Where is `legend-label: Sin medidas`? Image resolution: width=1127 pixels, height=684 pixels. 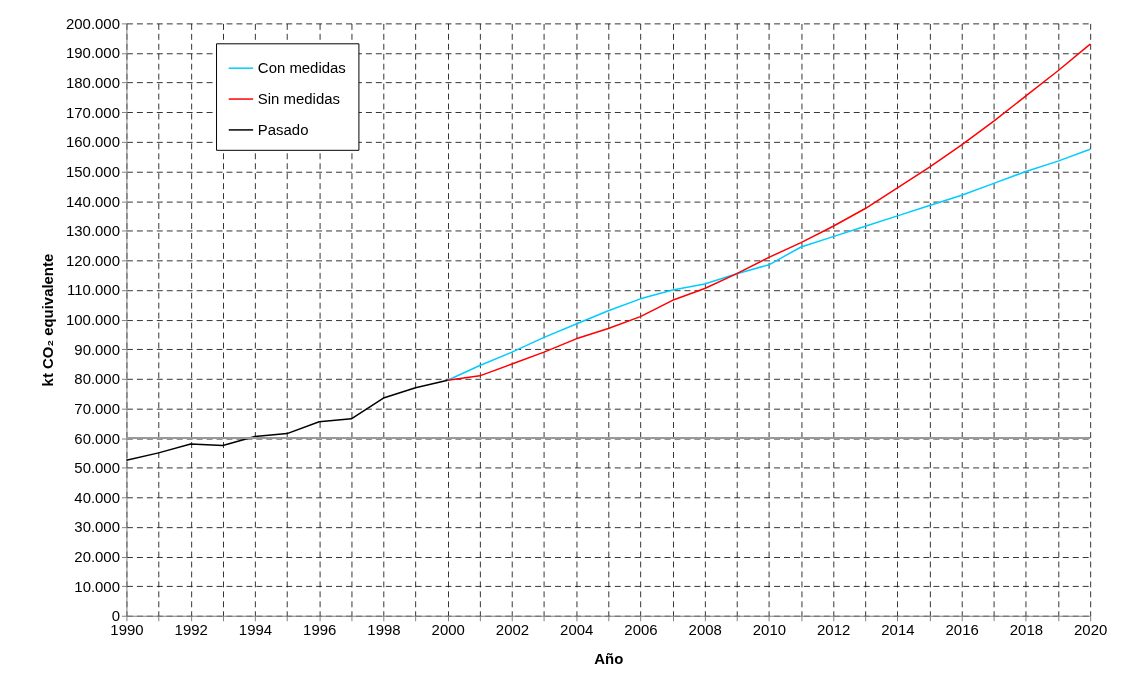
legend-label: Sin medidas is located at coordinates (298, 99).